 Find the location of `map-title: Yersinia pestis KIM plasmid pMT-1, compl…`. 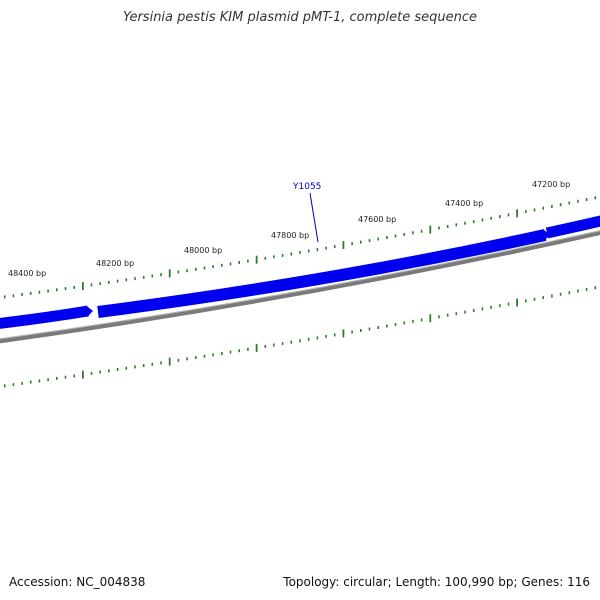

map-title: Yersinia pestis KIM plasmid pMT-1, compl… is located at coordinates (300, 17).